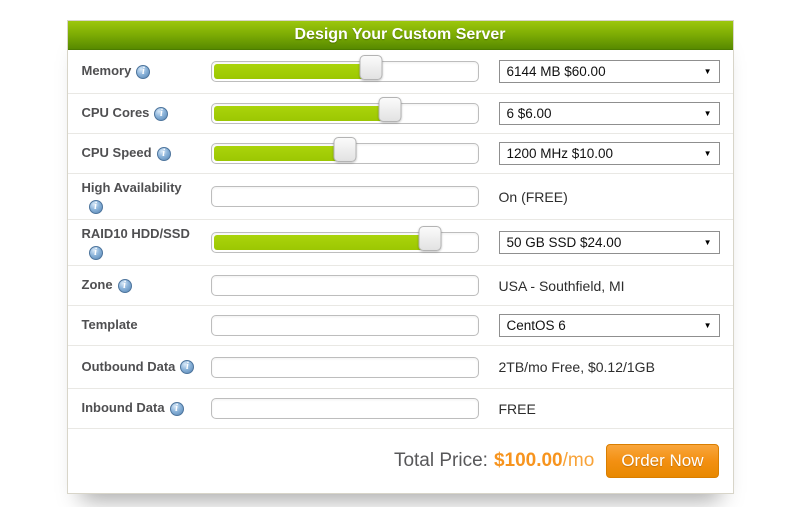 This screenshot has height=507, width=800. I want to click on raid10-label: RAID10 HDD/SSD, so click(146, 243).